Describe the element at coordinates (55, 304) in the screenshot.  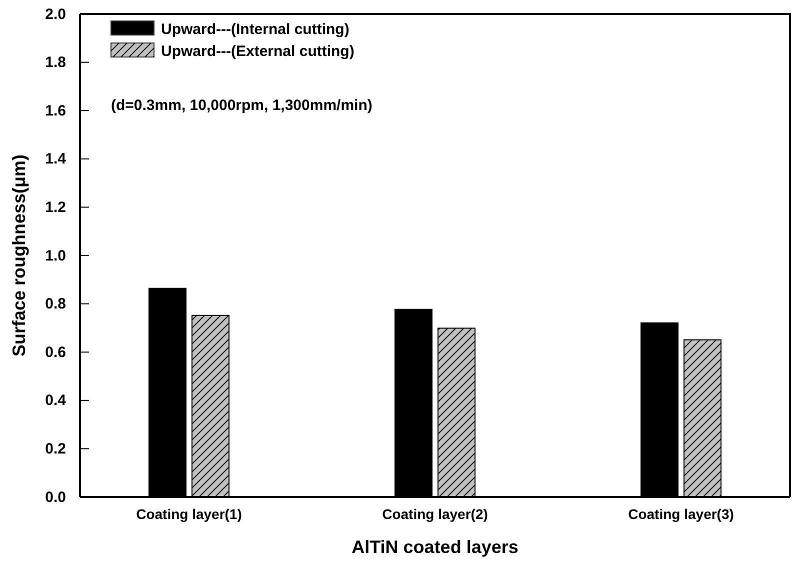
I see `y-tick-label: 0.8` at that location.